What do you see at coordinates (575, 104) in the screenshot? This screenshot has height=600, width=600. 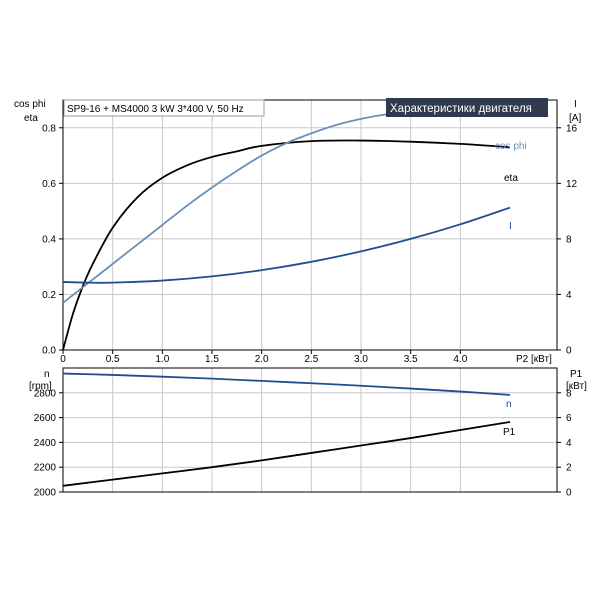 I see `y-right-label-i: I` at bounding box center [575, 104].